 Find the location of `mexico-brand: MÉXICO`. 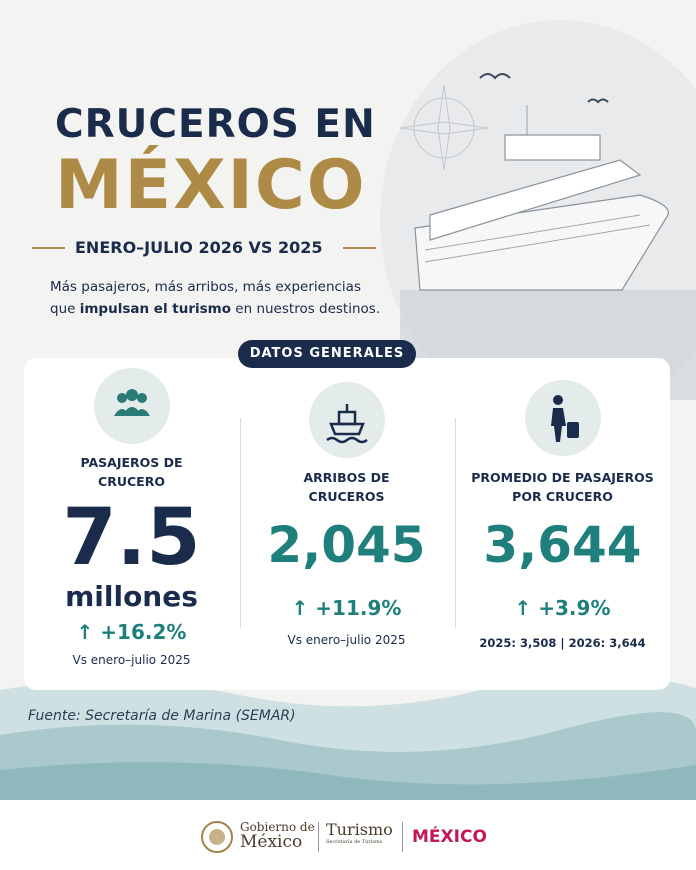

mexico-brand: MÉXICO is located at coordinates (449, 837).